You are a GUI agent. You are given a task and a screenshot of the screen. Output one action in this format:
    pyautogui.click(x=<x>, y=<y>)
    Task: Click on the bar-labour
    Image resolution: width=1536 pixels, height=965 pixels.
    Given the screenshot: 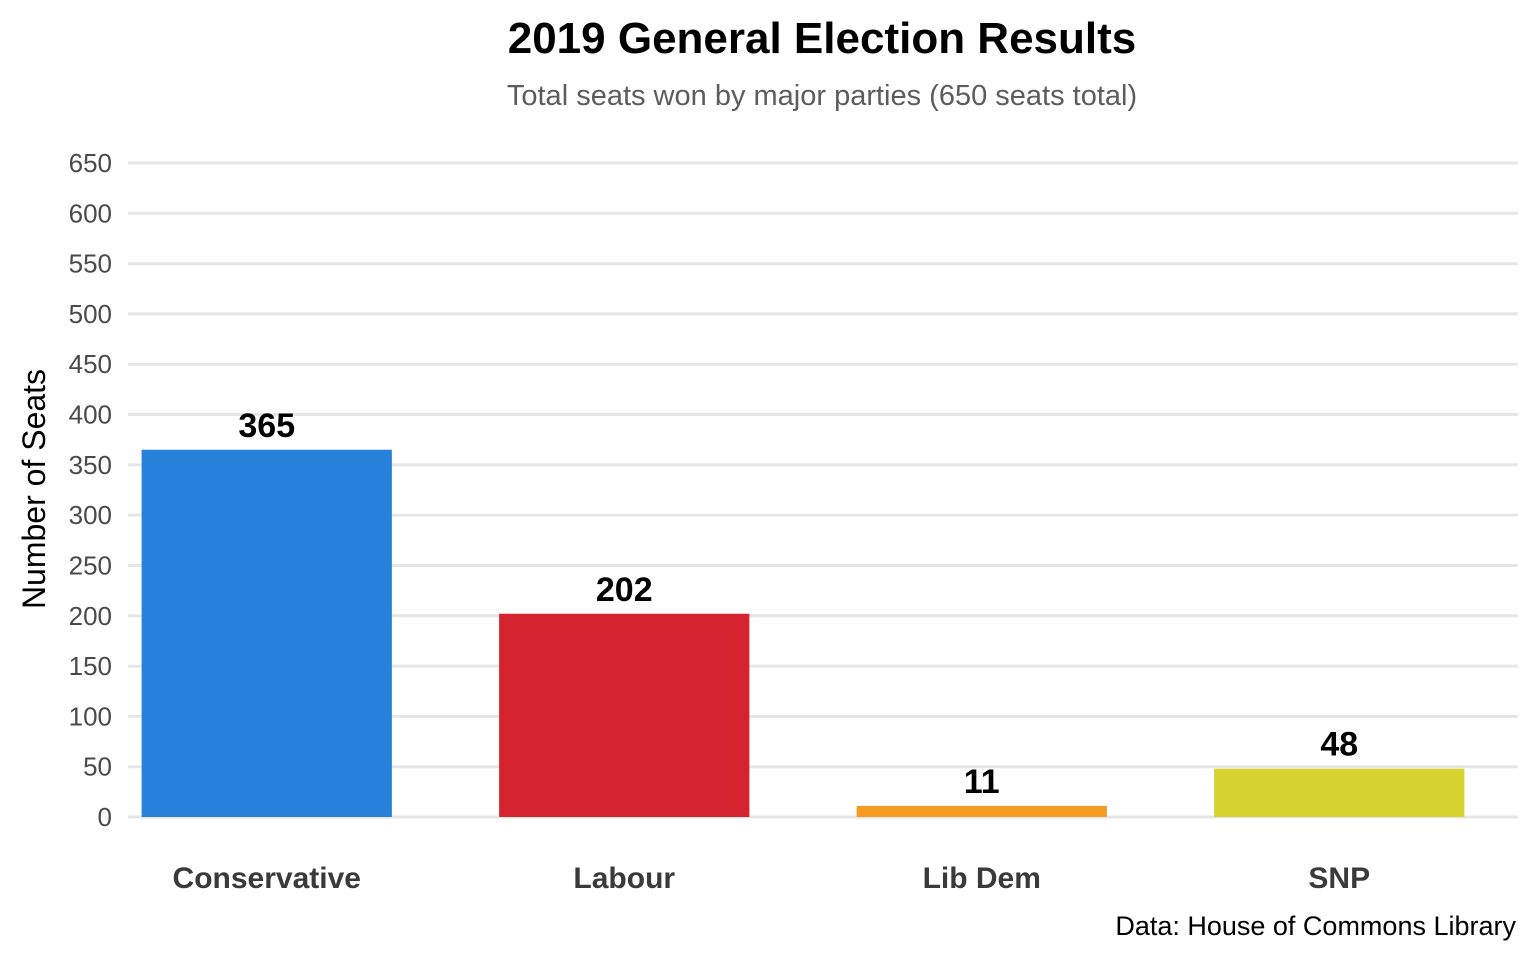 What is the action you would take?
    pyautogui.click(x=624, y=715)
    